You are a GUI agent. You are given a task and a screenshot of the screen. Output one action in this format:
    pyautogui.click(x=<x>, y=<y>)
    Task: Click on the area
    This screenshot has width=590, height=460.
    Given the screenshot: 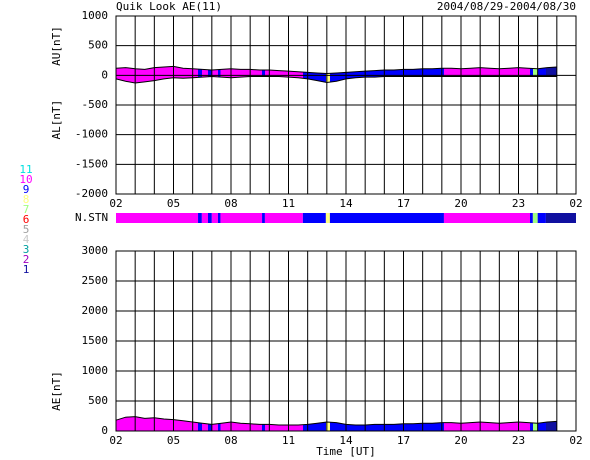 What is the action you would take?
    pyautogui.click(x=336, y=423)
    